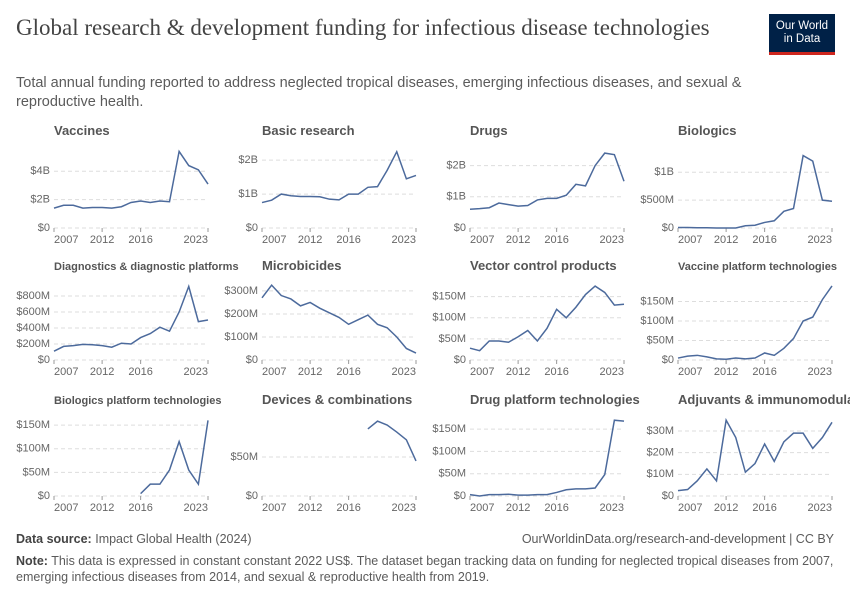 The width and height of the screenshot is (850, 600). Describe the element at coordinates (241, 314) in the screenshot. I see `y-tick-label: $200M` at that location.